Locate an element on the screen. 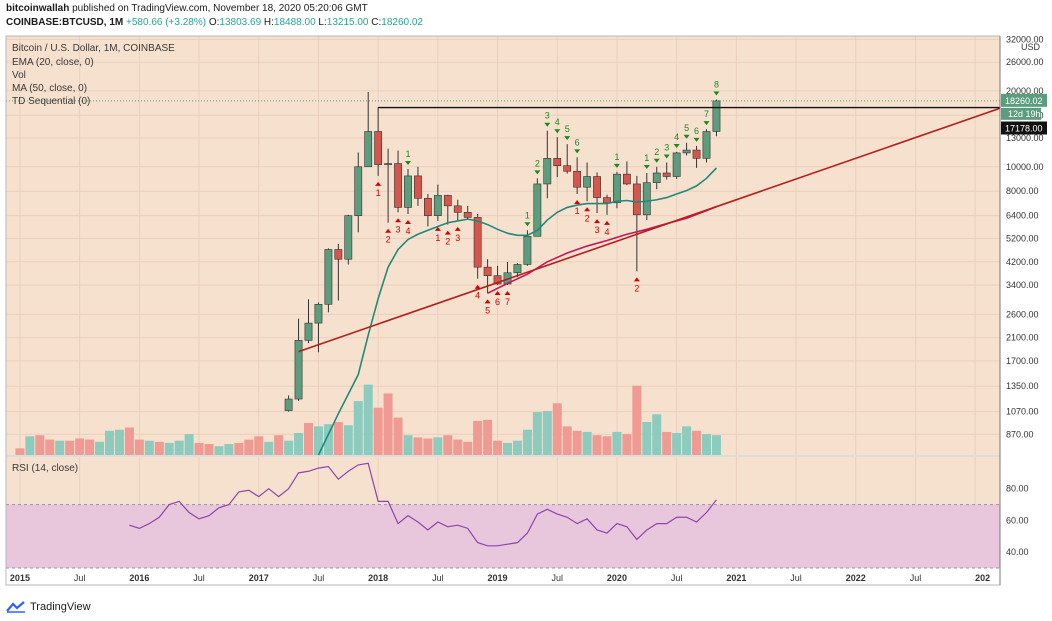 Image resolution: width=1052 pixels, height=621 pixels. countdown-value: 12d 19h is located at coordinates (1024, 114).